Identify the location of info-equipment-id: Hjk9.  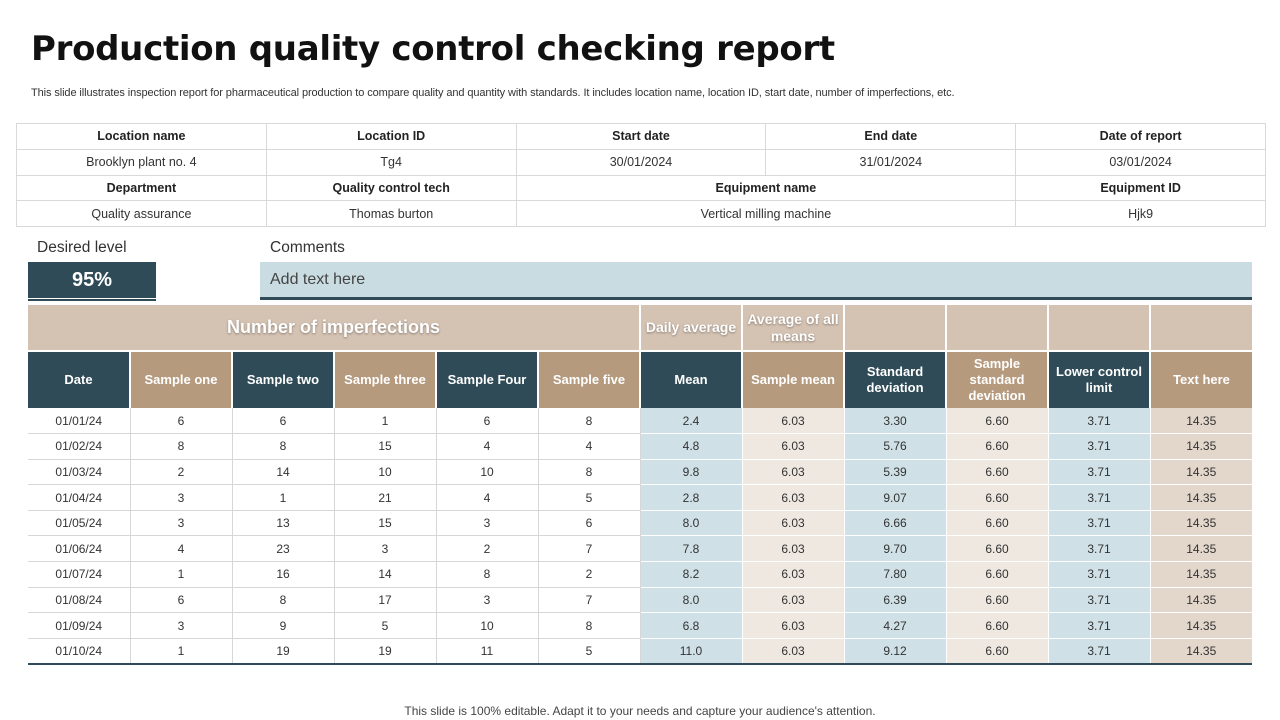
(1140, 213).